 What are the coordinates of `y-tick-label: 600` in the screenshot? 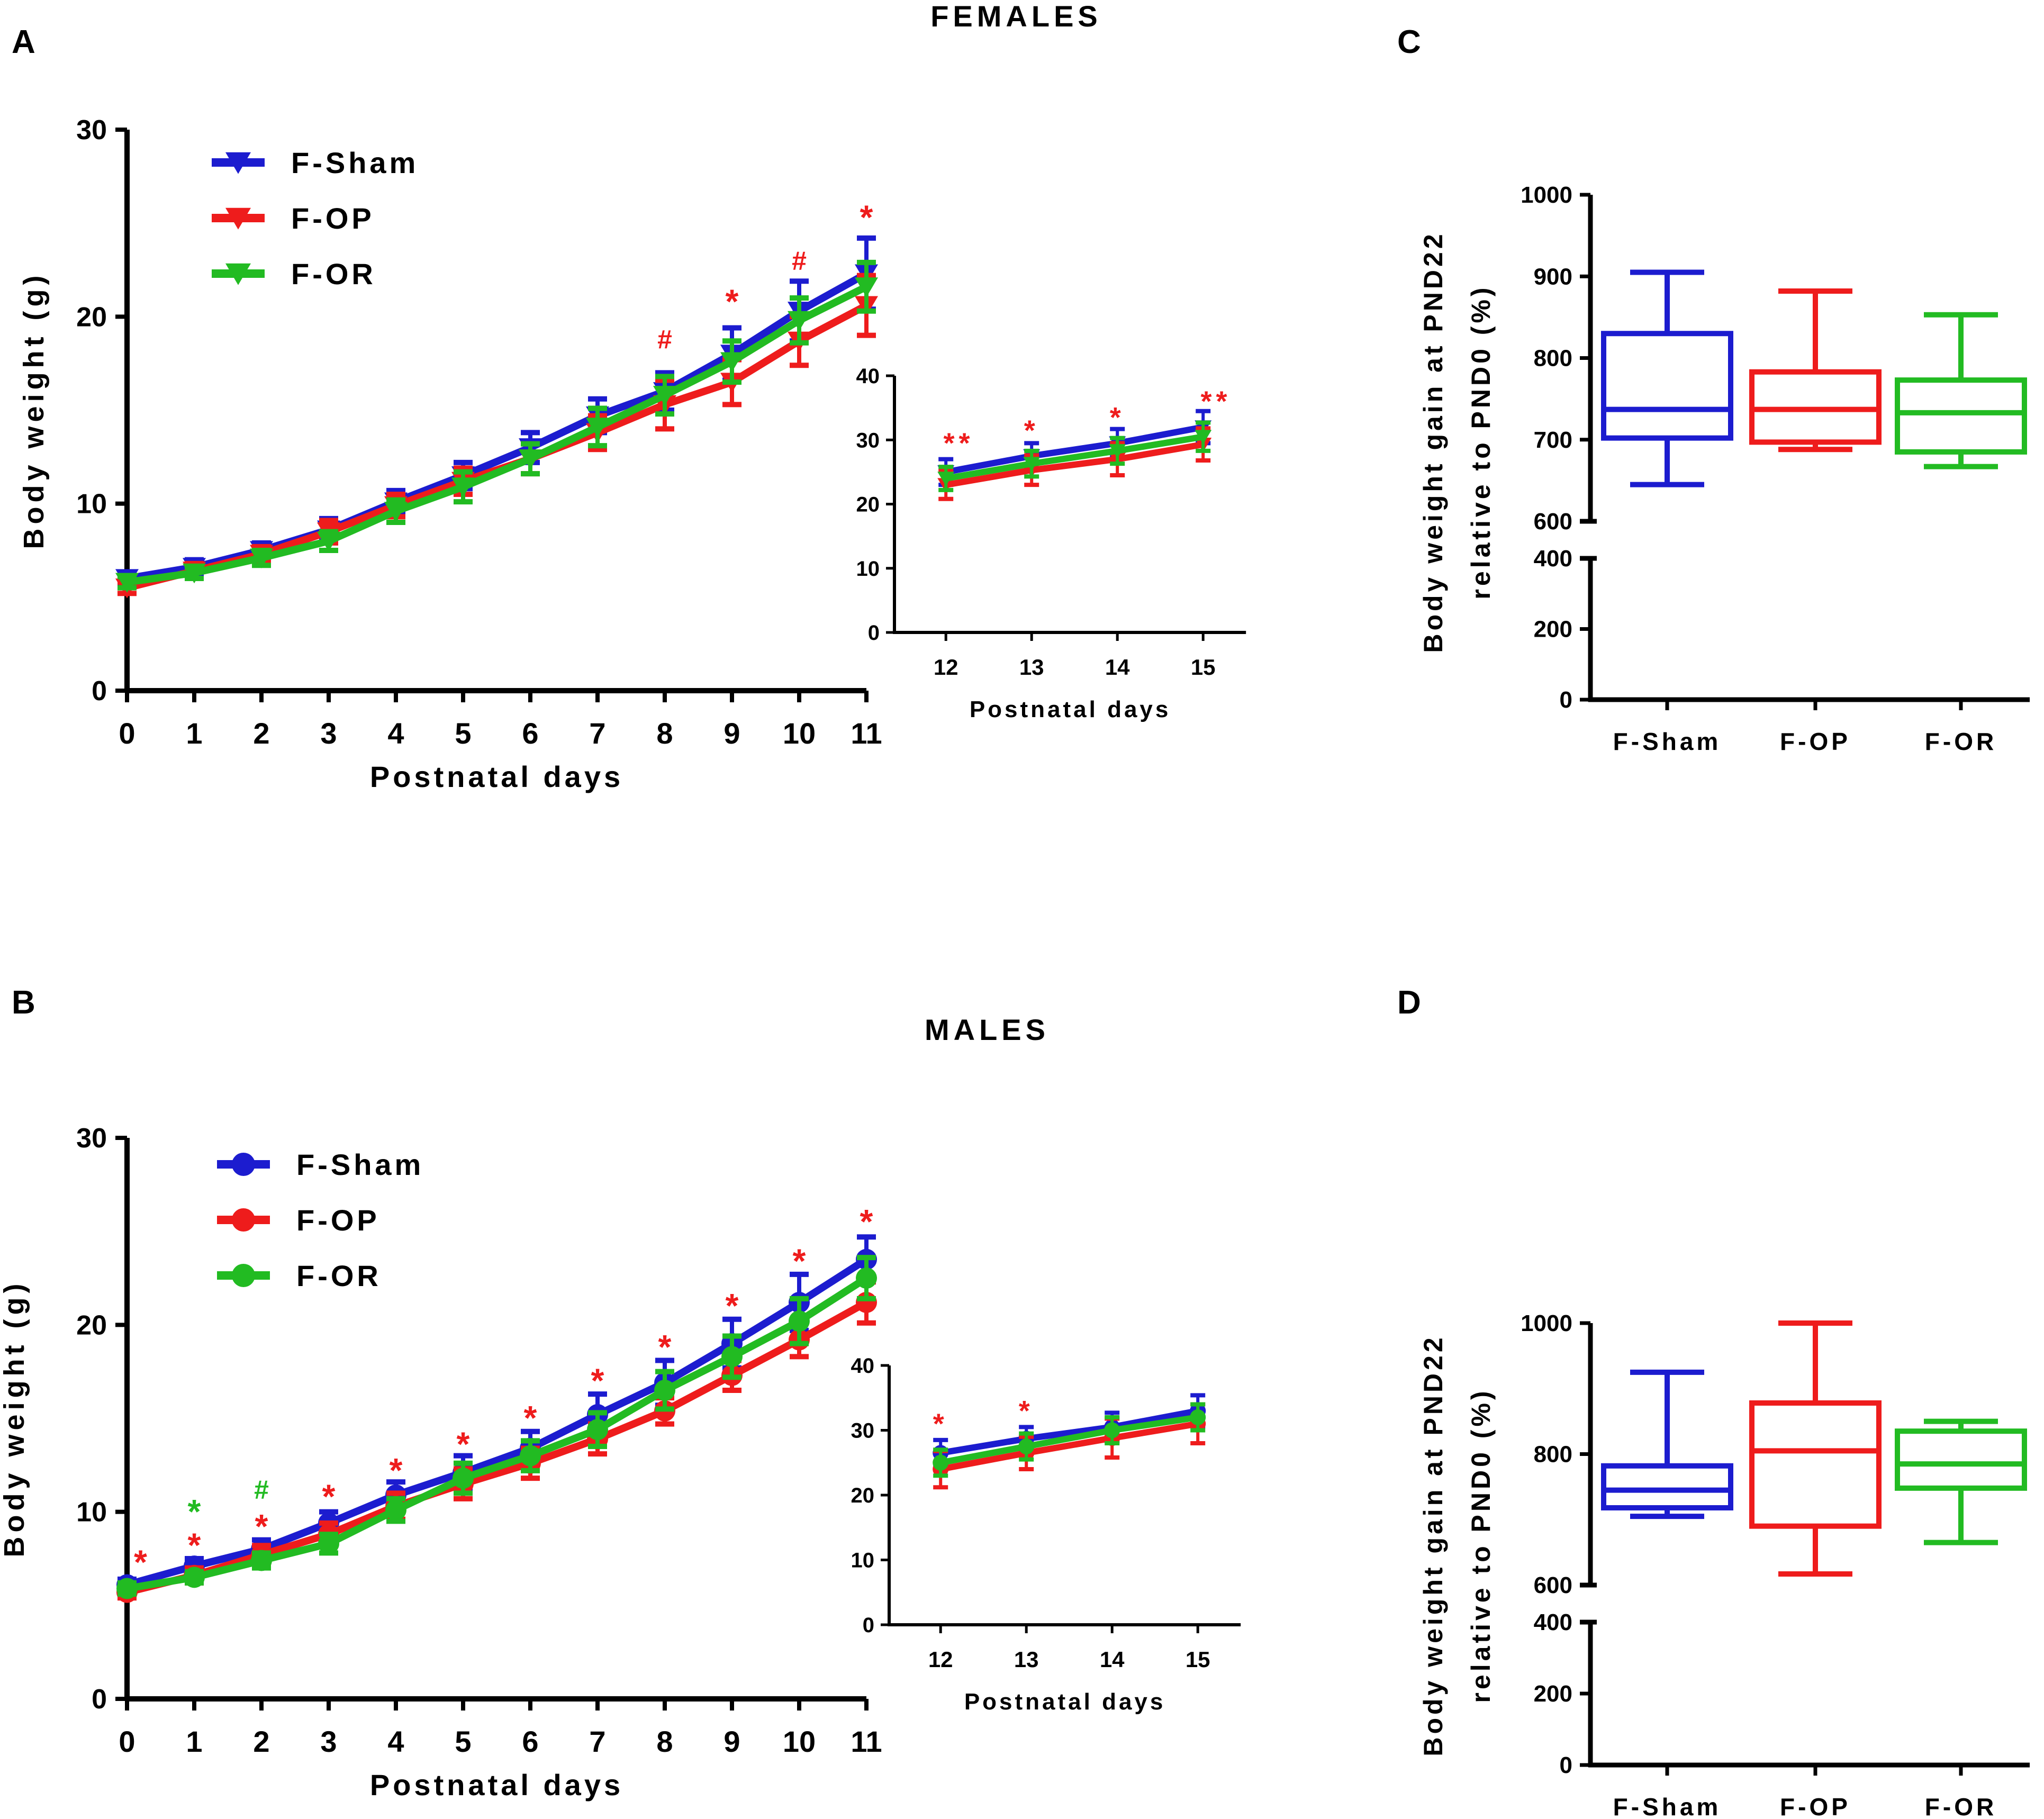 It's located at (1553, 522).